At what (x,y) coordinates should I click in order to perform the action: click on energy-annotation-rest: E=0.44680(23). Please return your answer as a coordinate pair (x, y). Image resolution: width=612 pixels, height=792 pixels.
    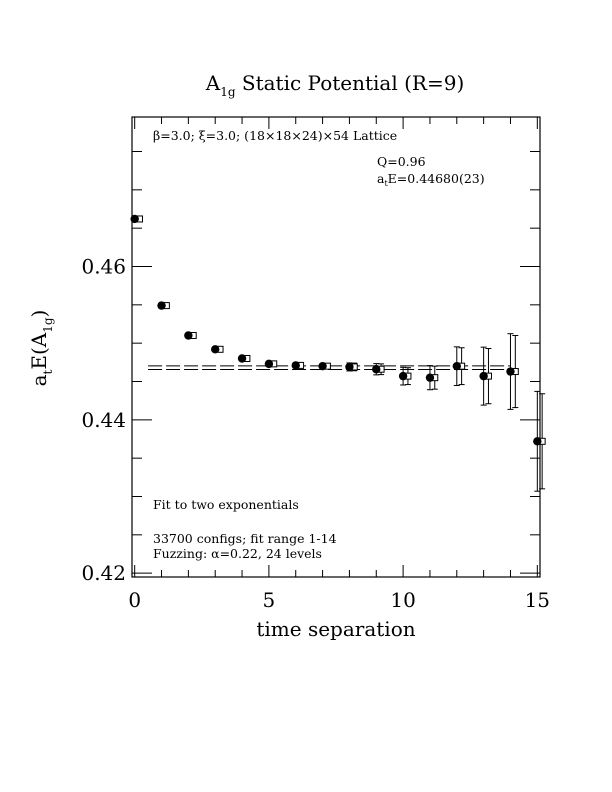
    Looking at the image, I should click on (436, 178).